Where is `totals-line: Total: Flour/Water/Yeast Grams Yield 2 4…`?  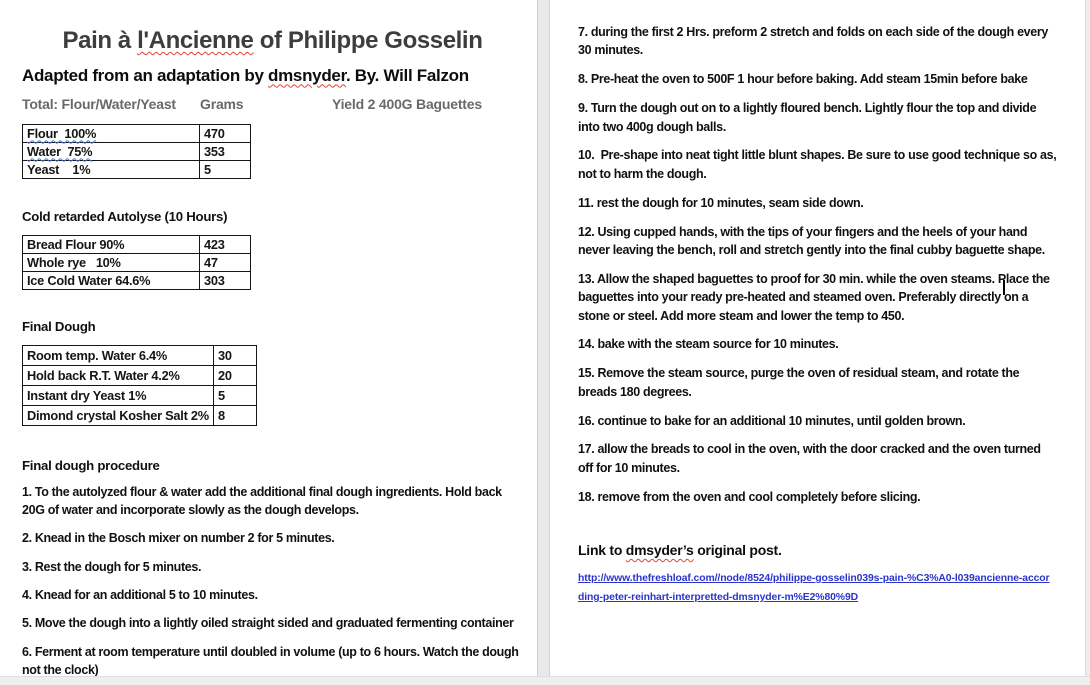
totals-line: Total: Flour/Water/Yeast Grams Yield 2 4… is located at coordinates (272, 104).